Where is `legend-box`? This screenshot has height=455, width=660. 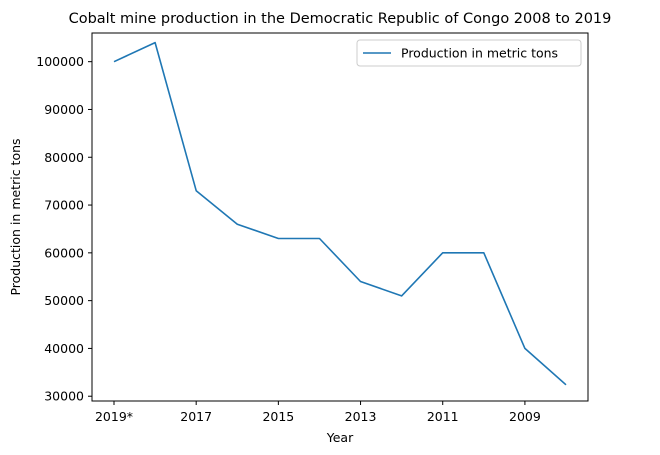 legend-box is located at coordinates (469, 53).